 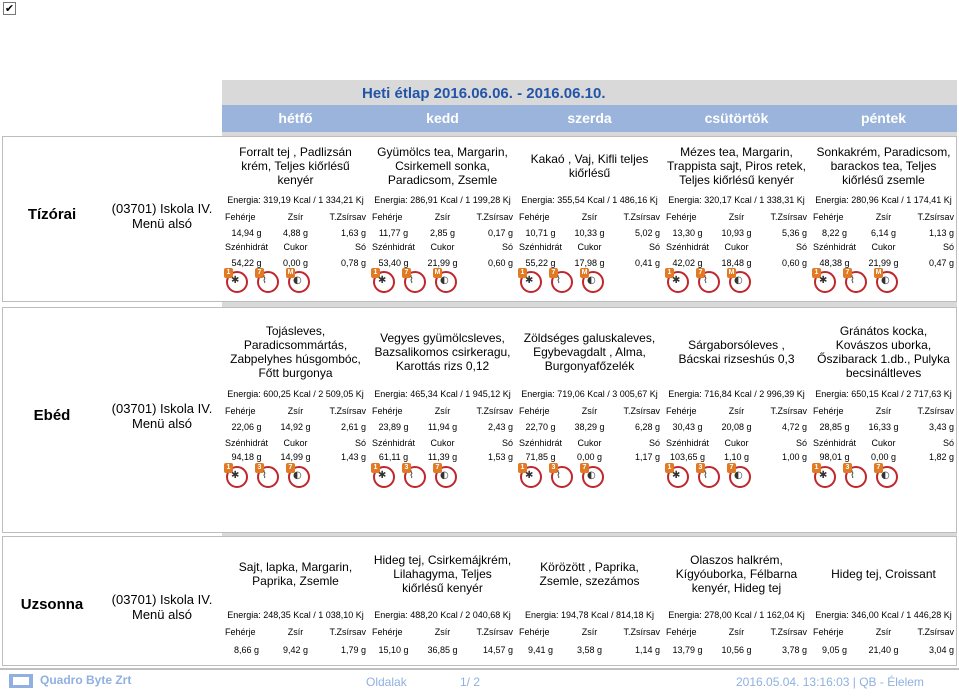 What do you see at coordinates (794, 233) in the screenshot?
I see `nutrient-value: 5,36 g` at bounding box center [794, 233].